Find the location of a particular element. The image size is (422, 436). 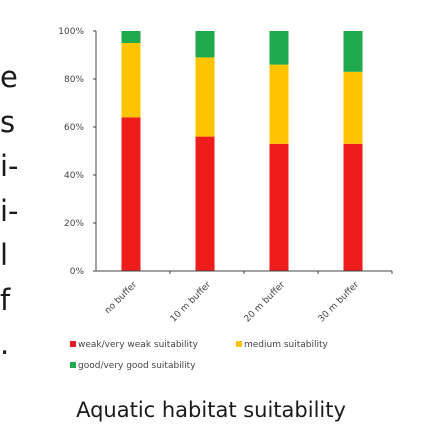

left-edge-line: f is located at coordinates (5, 299).